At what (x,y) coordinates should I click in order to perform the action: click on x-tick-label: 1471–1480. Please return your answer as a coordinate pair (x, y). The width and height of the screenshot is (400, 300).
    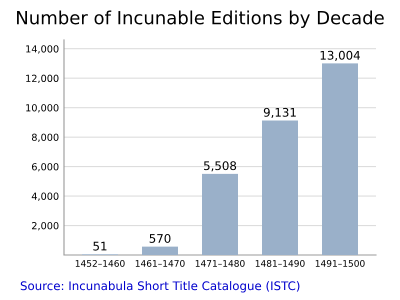
    Looking at the image, I should click on (220, 263).